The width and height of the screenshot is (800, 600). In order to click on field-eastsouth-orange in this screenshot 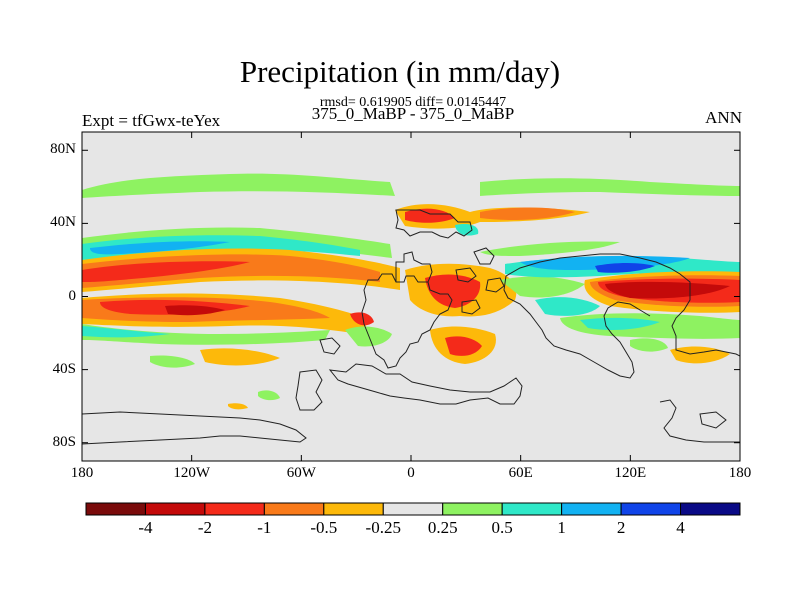, I will do `click(700, 355)`.